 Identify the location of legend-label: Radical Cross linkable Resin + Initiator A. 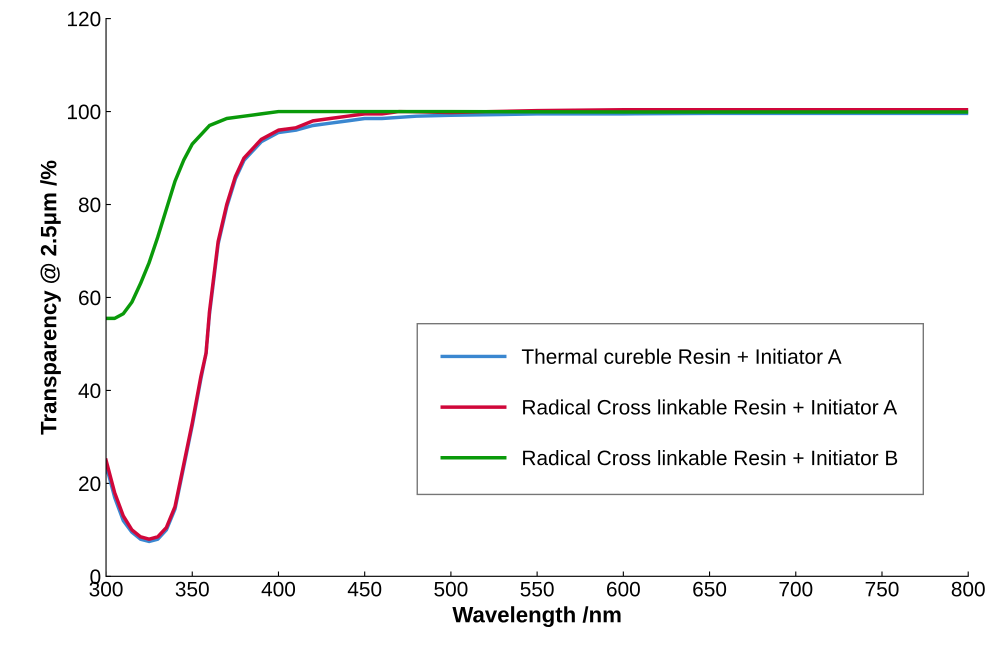
(710, 407).